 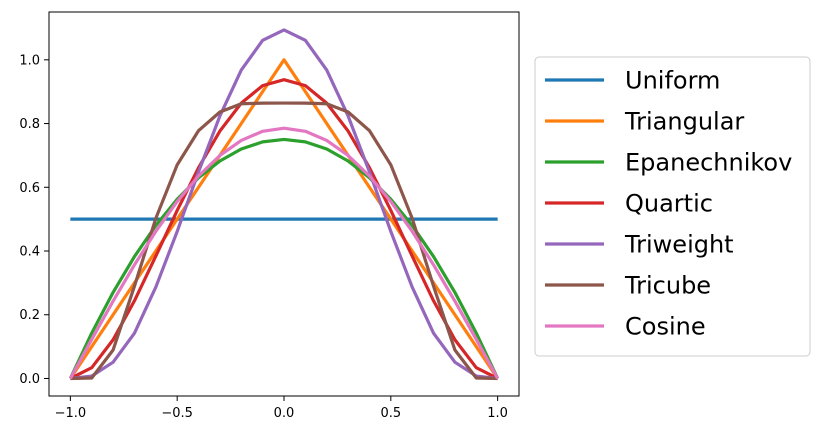 I want to click on y-tick-label: 0.8, so click(x=29, y=124).